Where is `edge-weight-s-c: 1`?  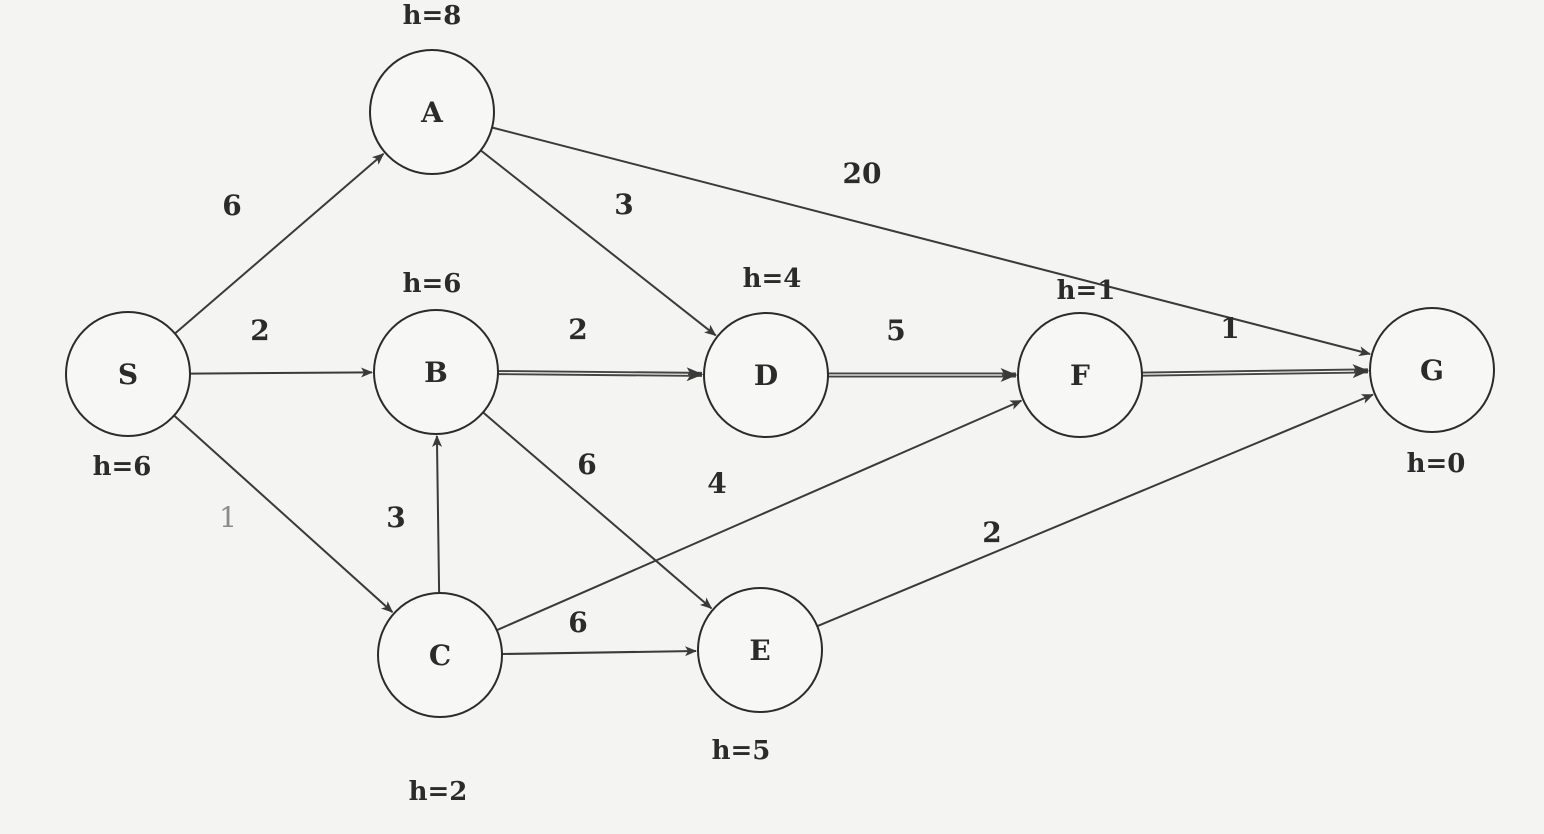 edge-weight-s-c: 1 is located at coordinates (228, 517).